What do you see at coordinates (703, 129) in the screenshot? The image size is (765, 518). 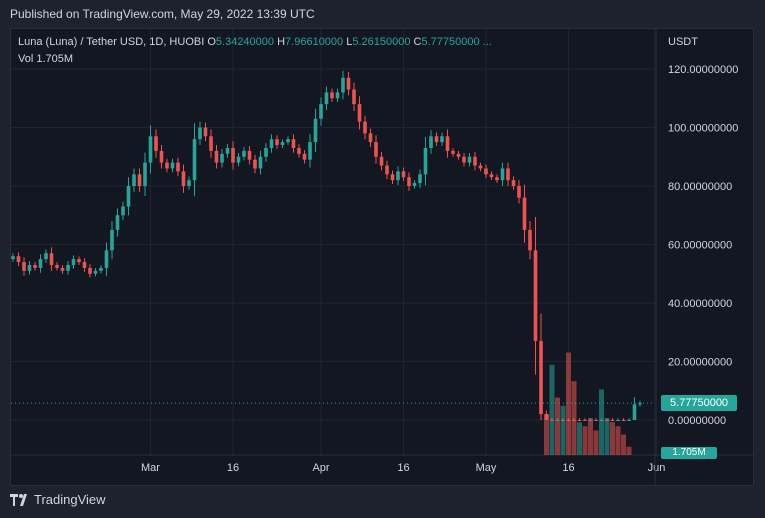 I see `y-tick-label: 100.00000000` at bounding box center [703, 129].